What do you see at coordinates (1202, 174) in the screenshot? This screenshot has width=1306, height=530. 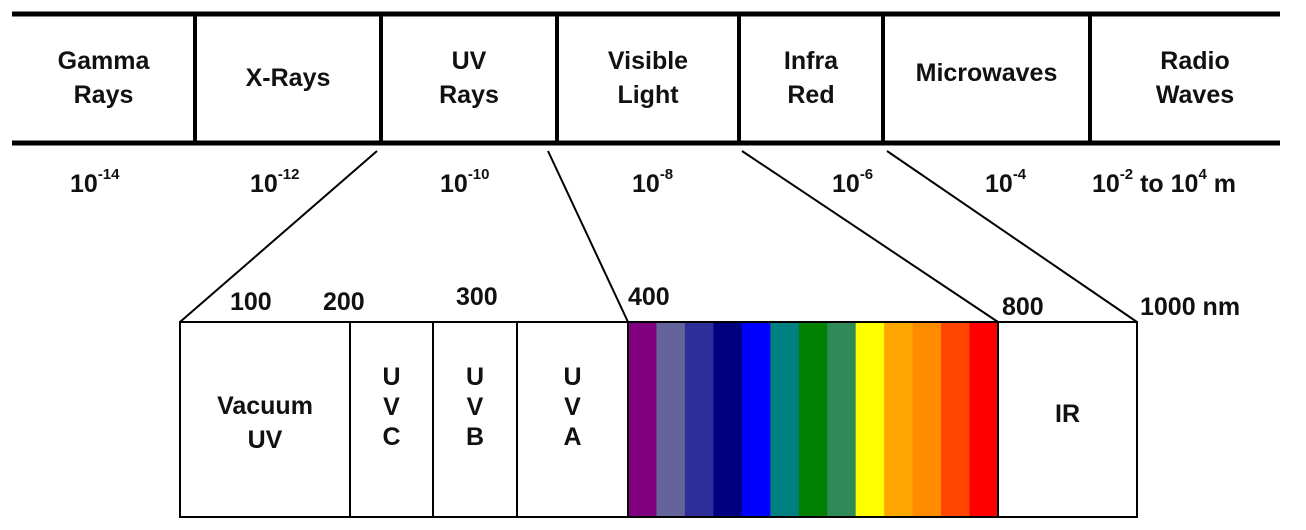 I see `wl-exp2: 4` at bounding box center [1202, 174].